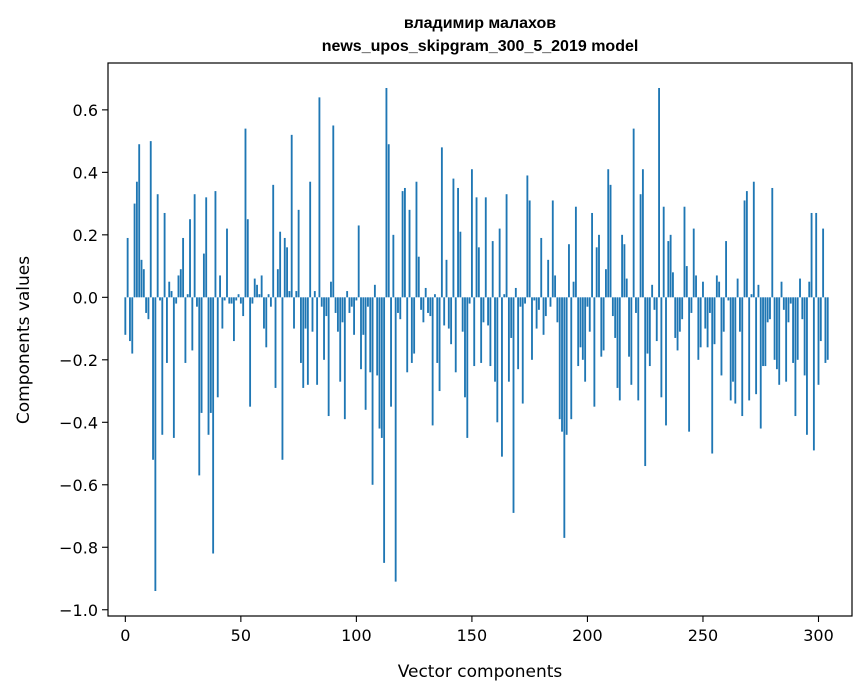 This screenshot has width=867, height=696. What do you see at coordinates (818, 635) in the screenshot?
I see `x-tick-label: 300` at bounding box center [818, 635].